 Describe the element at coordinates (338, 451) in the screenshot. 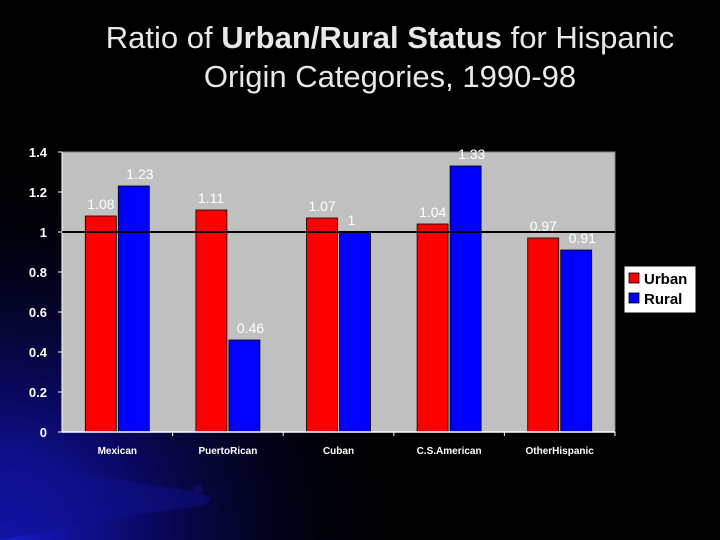

I see `x-tick-label: Cuban` at that location.